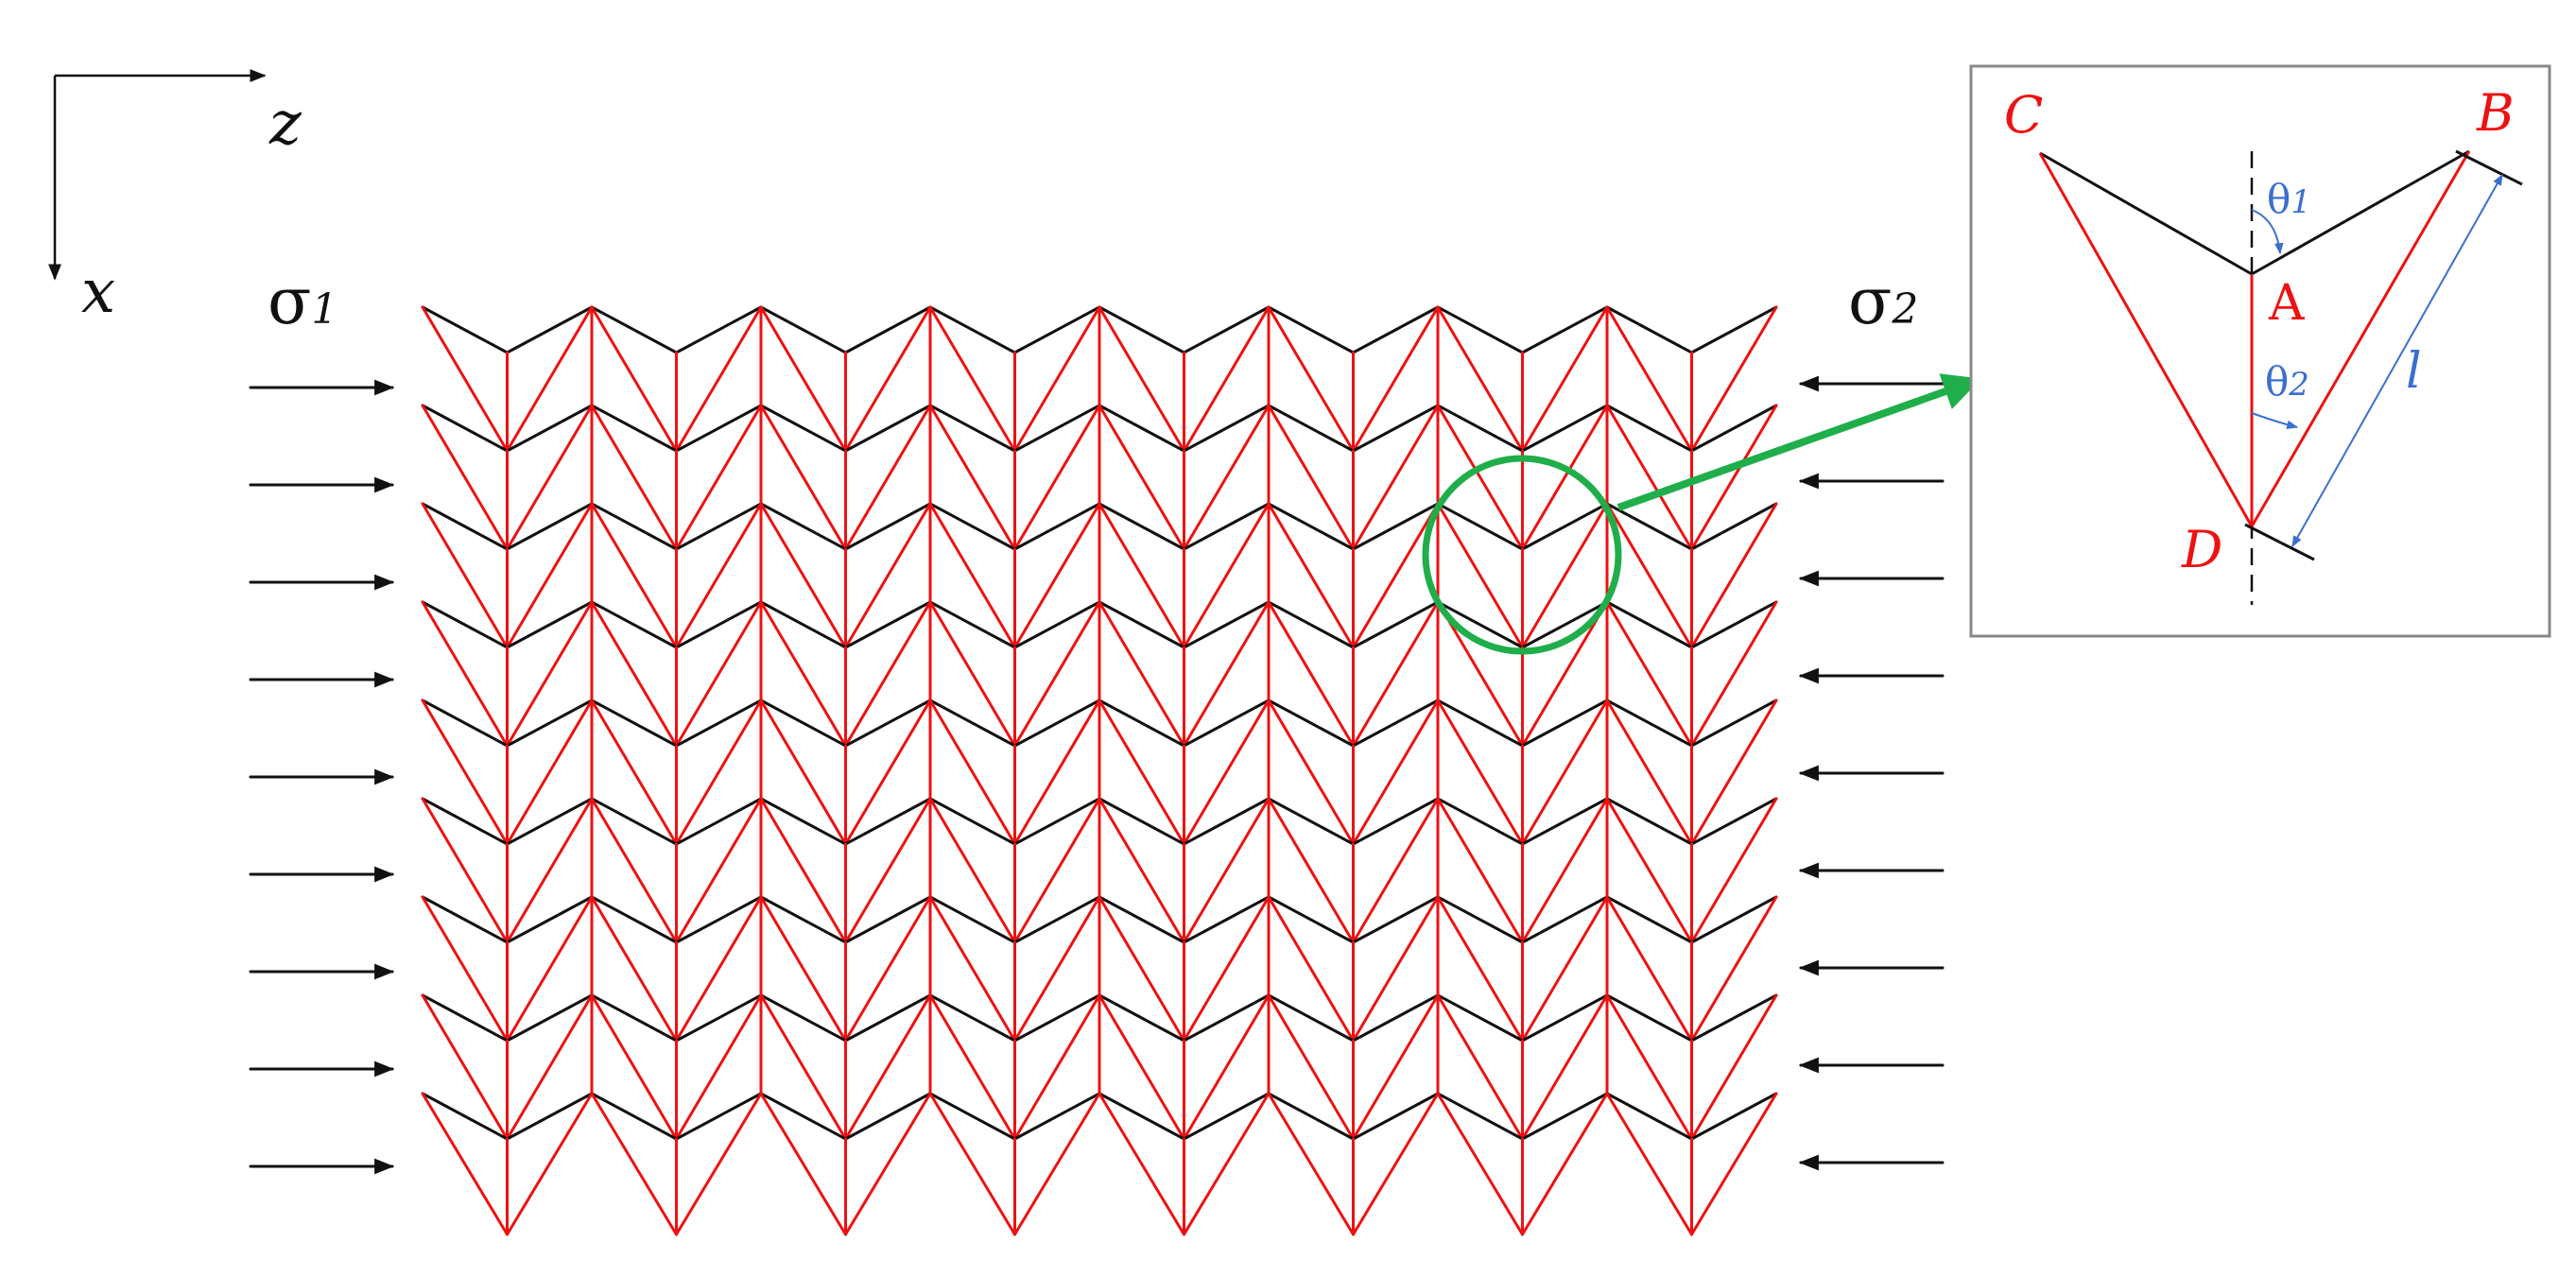 This screenshot has width=2576, height=1276. Describe the element at coordinates (2146, 214) in the screenshot. I see `edge-ca` at that location.